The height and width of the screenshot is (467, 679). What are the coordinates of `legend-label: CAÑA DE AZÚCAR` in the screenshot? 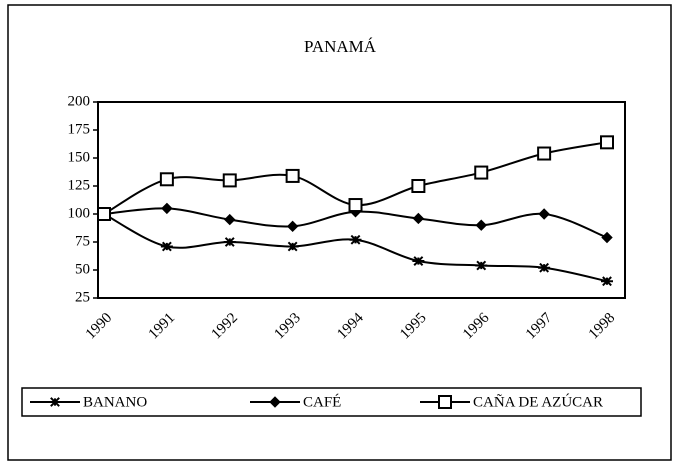 It's located at (538, 401).